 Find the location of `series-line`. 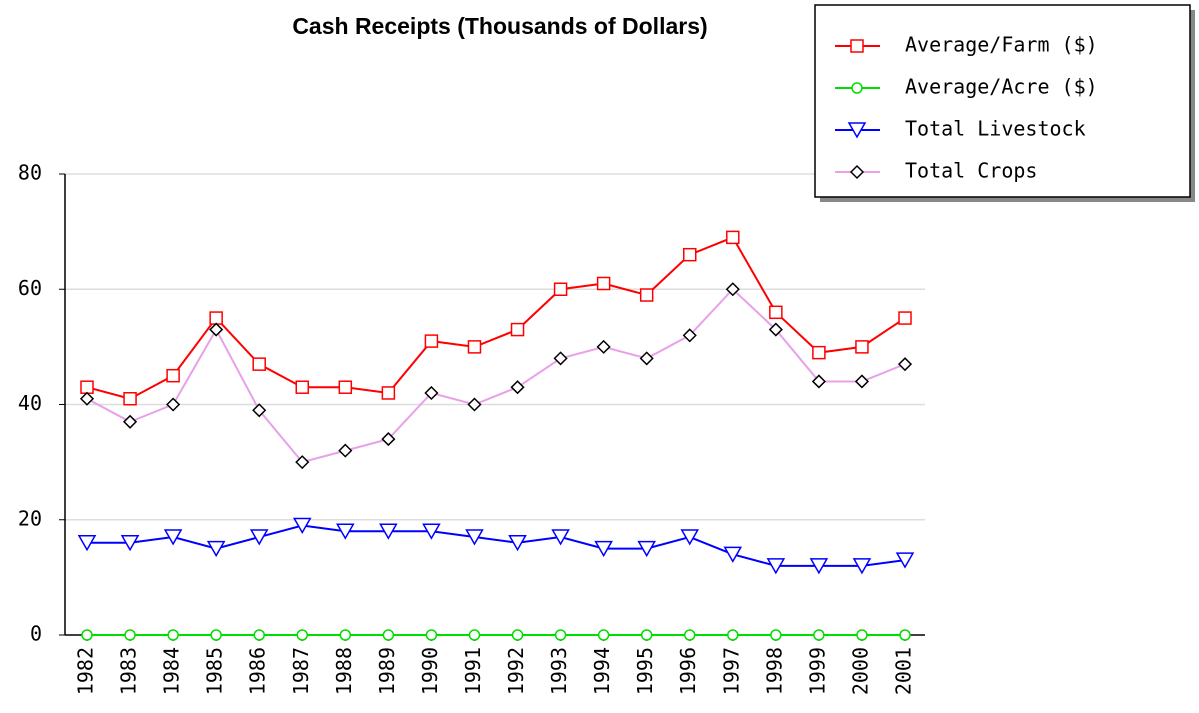

series-line is located at coordinates (496, 545).